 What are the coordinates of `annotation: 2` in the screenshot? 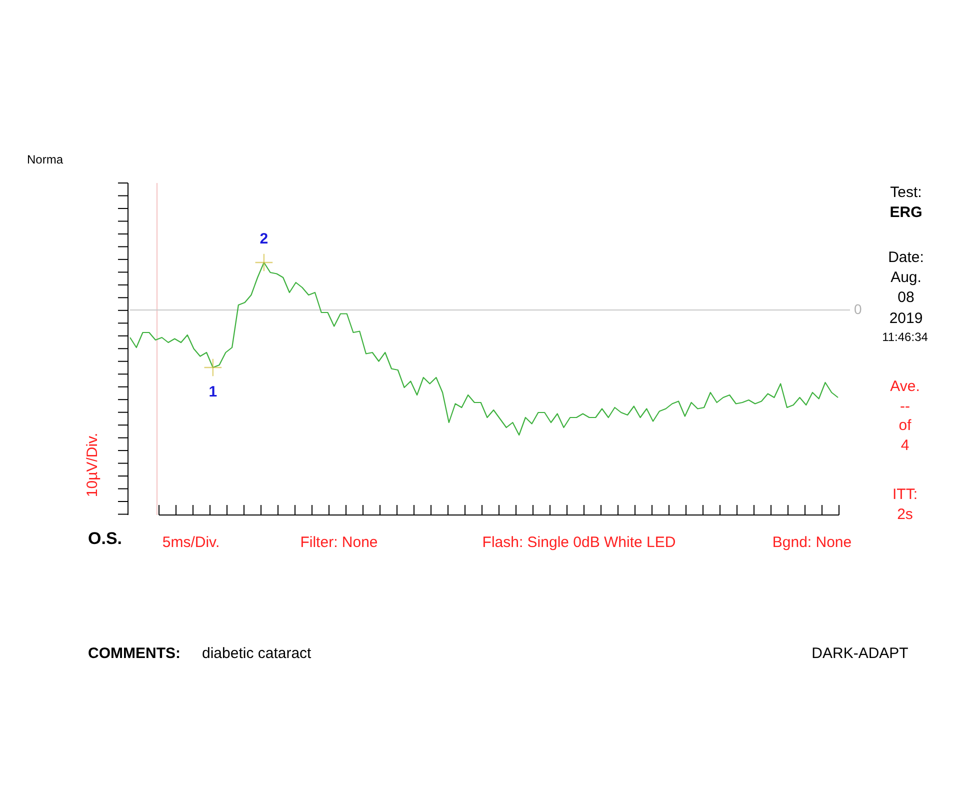 It's located at (264, 239).